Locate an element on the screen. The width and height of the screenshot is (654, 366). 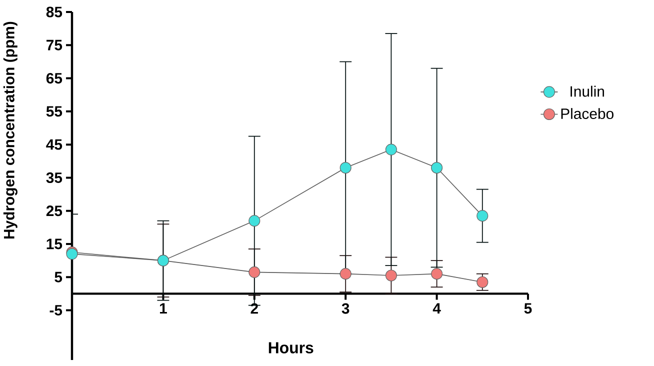
y-tick-label: 65 is located at coordinates (54, 78).